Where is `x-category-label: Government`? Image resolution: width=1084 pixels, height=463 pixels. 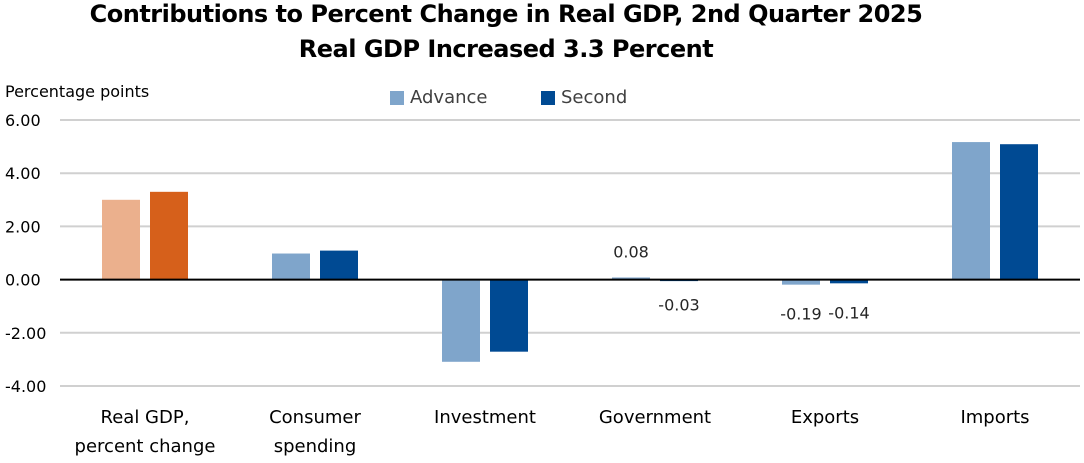
x-category-label: Government is located at coordinates (655, 417).